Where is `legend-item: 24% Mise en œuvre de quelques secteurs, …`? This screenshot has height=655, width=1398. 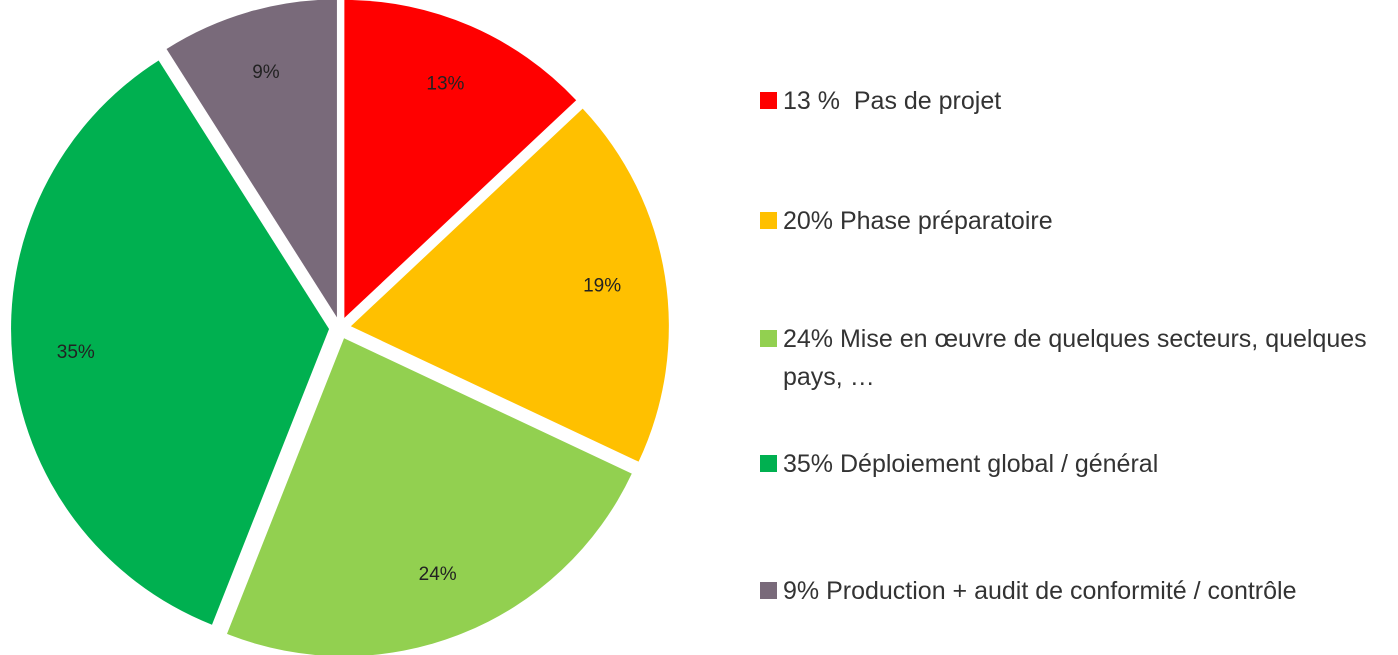 legend-item: 24% Mise en œuvre de quelques secteurs, … is located at coordinates (1075, 358).